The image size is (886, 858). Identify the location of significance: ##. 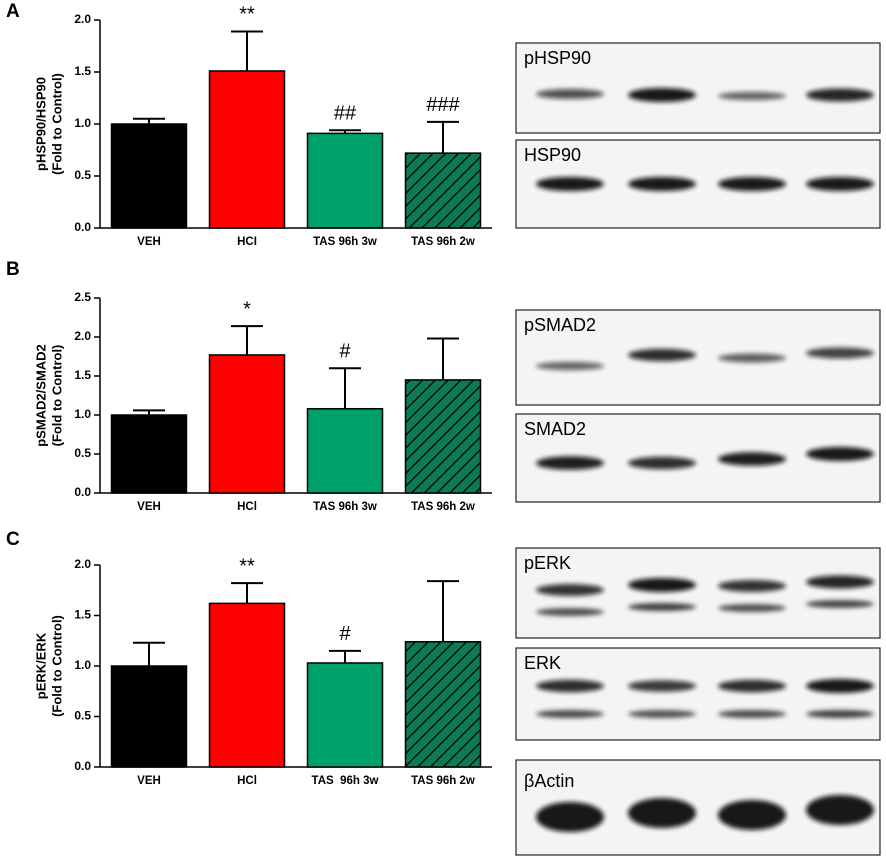
(345, 114).